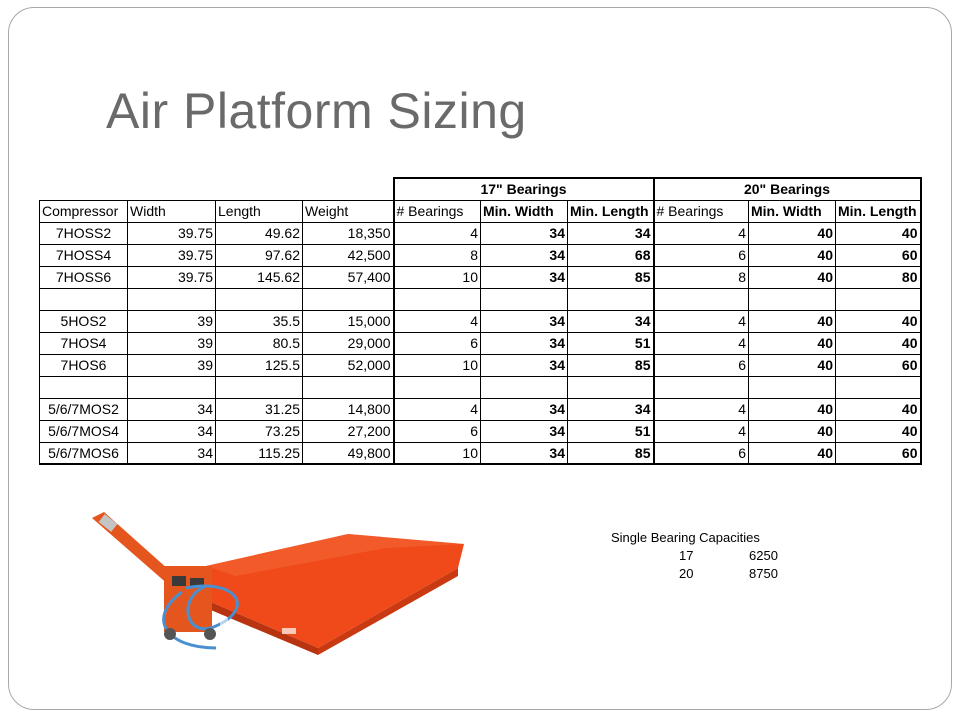  Describe the element at coordinates (259, 277) in the screenshot. I see `table-cell: 145.62` at that location.